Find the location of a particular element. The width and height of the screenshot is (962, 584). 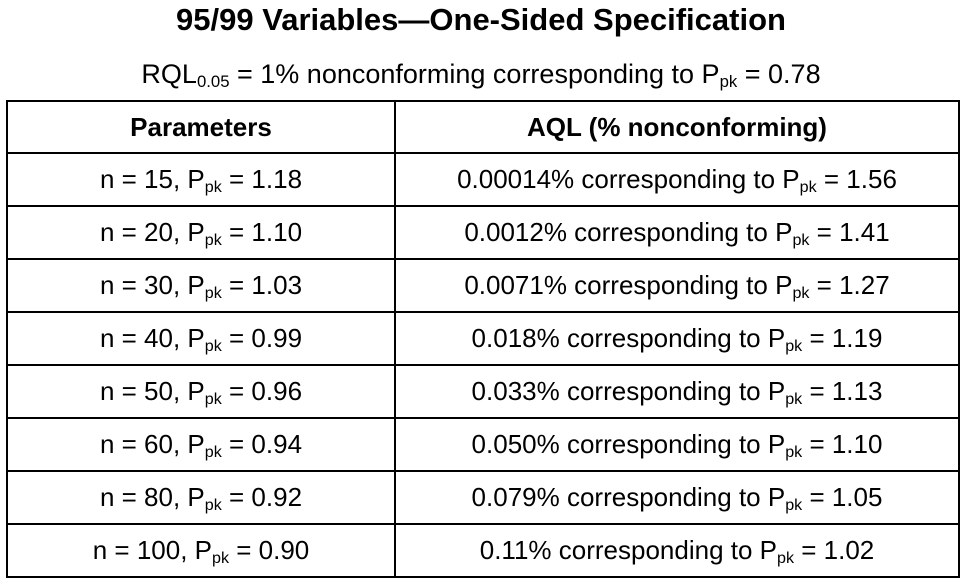

param-value: = 0.96 is located at coordinates (262, 391).